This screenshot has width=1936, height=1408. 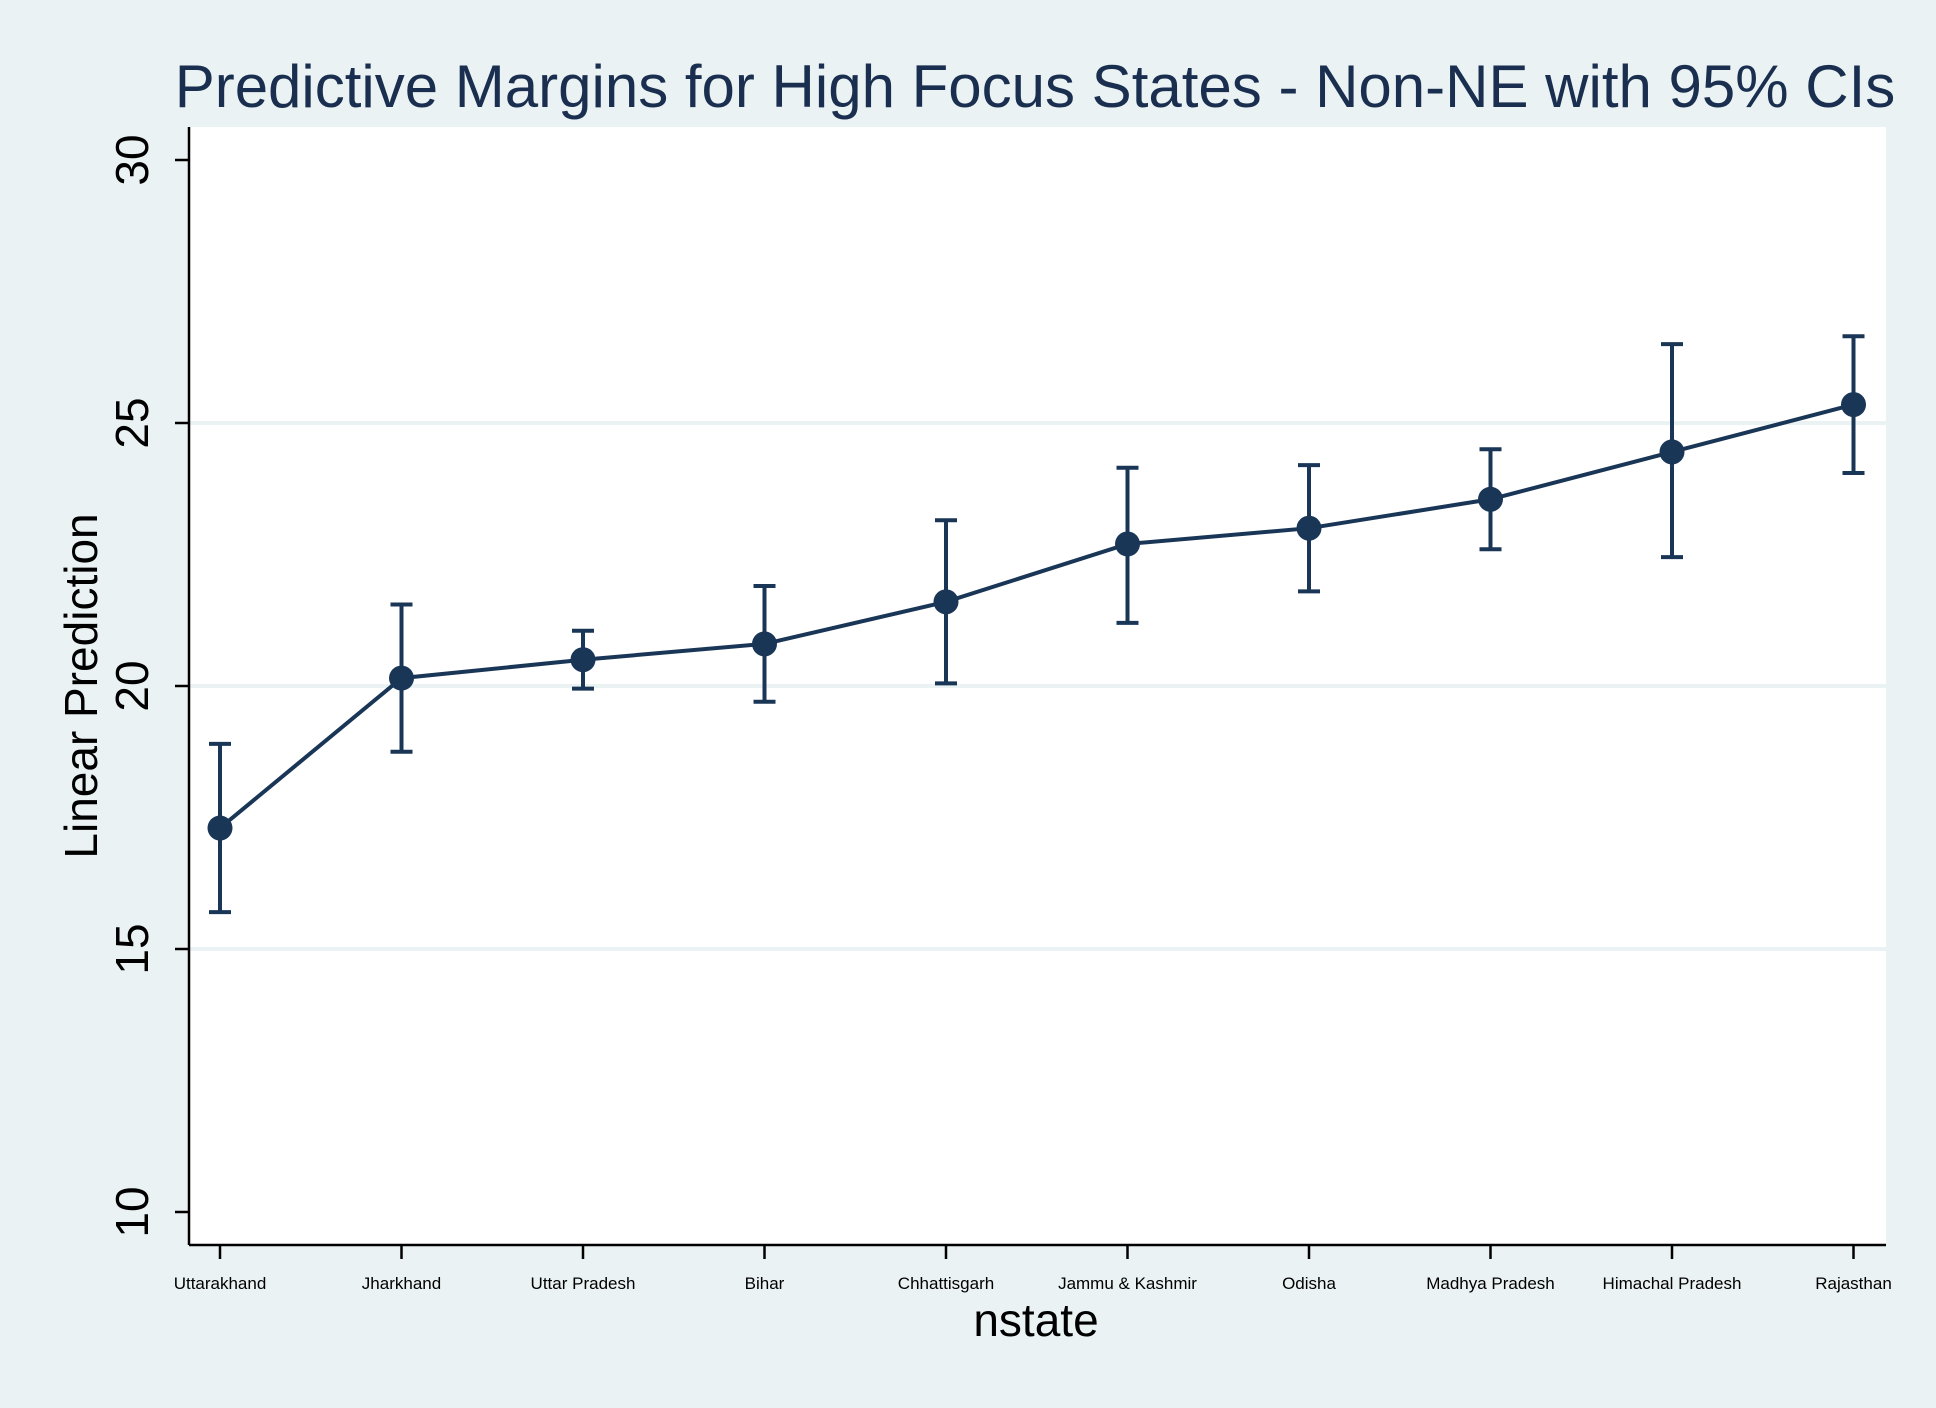 What do you see at coordinates (401, 1283) in the screenshot?
I see `x-tick-label: Jharkhand` at bounding box center [401, 1283].